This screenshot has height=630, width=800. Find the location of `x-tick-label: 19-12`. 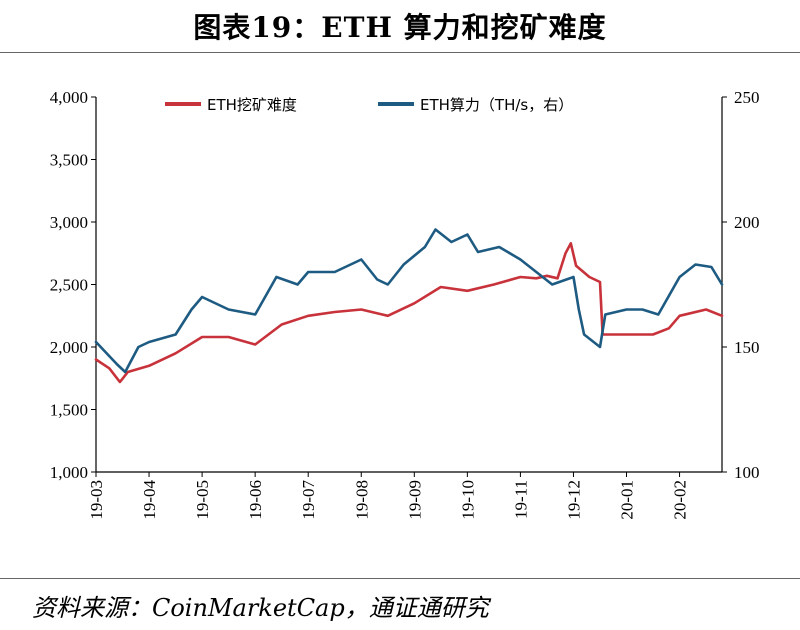

x-tick-label: 19-12 is located at coordinates (573, 500).